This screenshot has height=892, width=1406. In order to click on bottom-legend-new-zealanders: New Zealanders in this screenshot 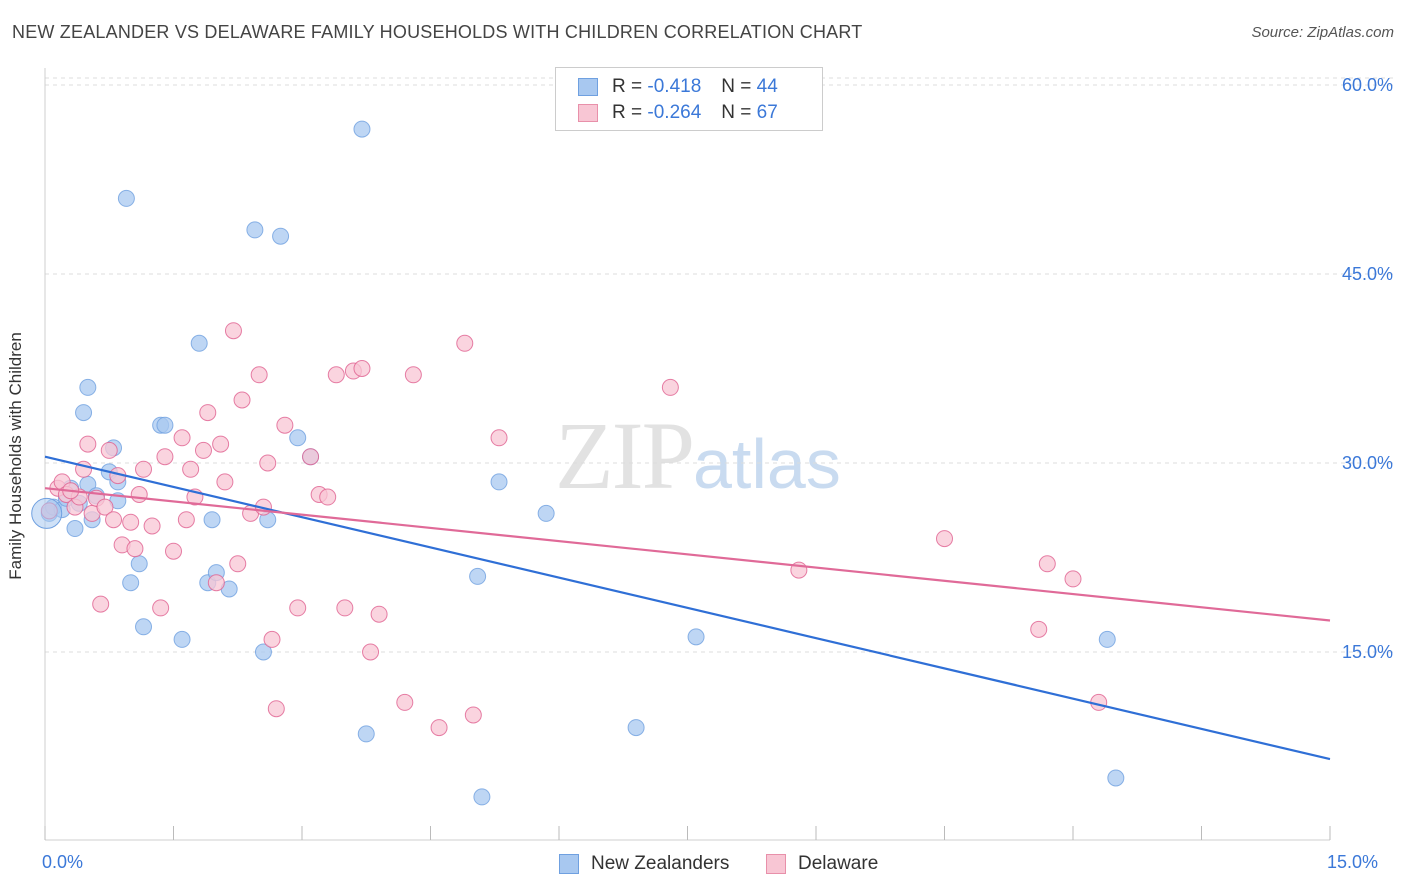, I will do `click(644, 864)`.